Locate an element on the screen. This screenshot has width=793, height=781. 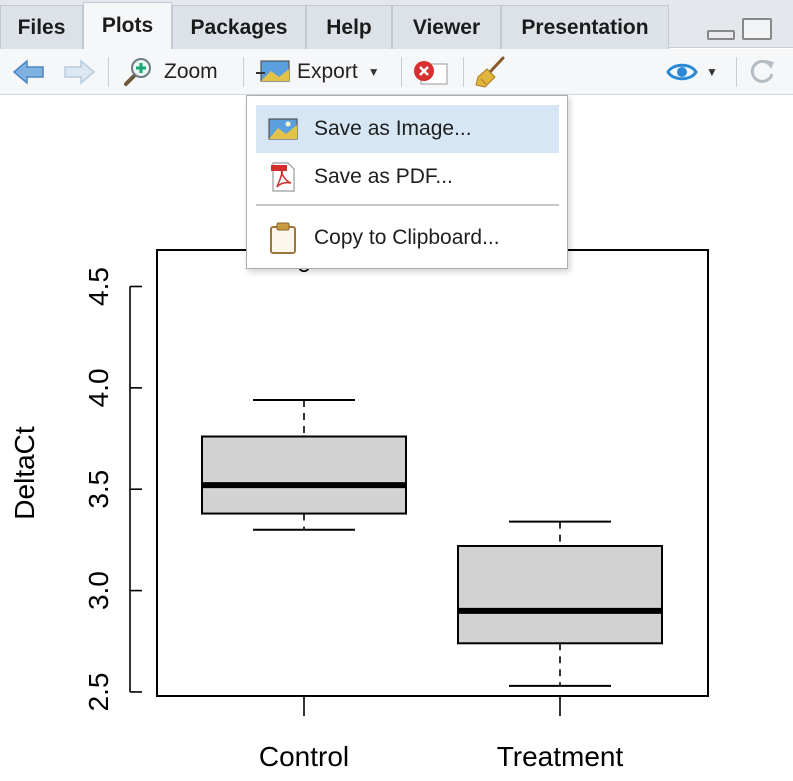
box-treatment is located at coordinates (560, 603).